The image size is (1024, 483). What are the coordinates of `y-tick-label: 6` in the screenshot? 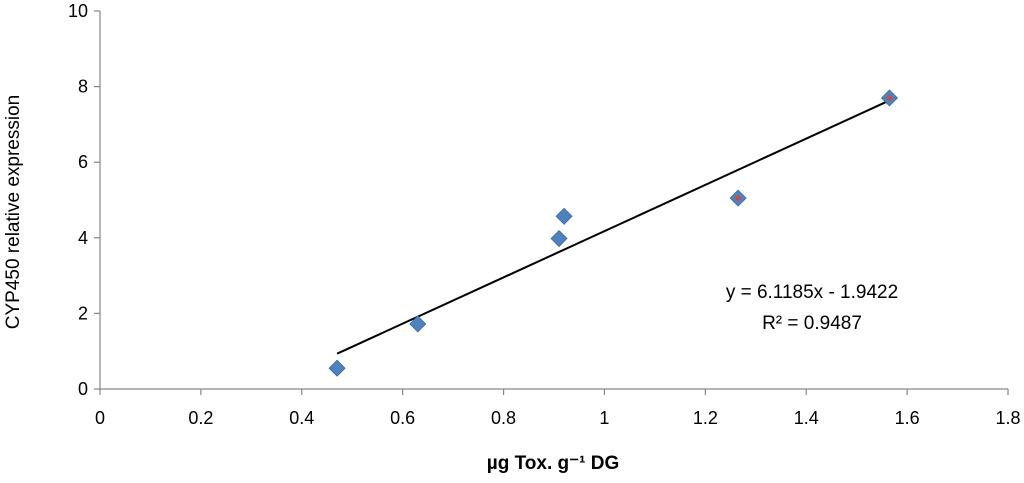 It's located at (83, 162).